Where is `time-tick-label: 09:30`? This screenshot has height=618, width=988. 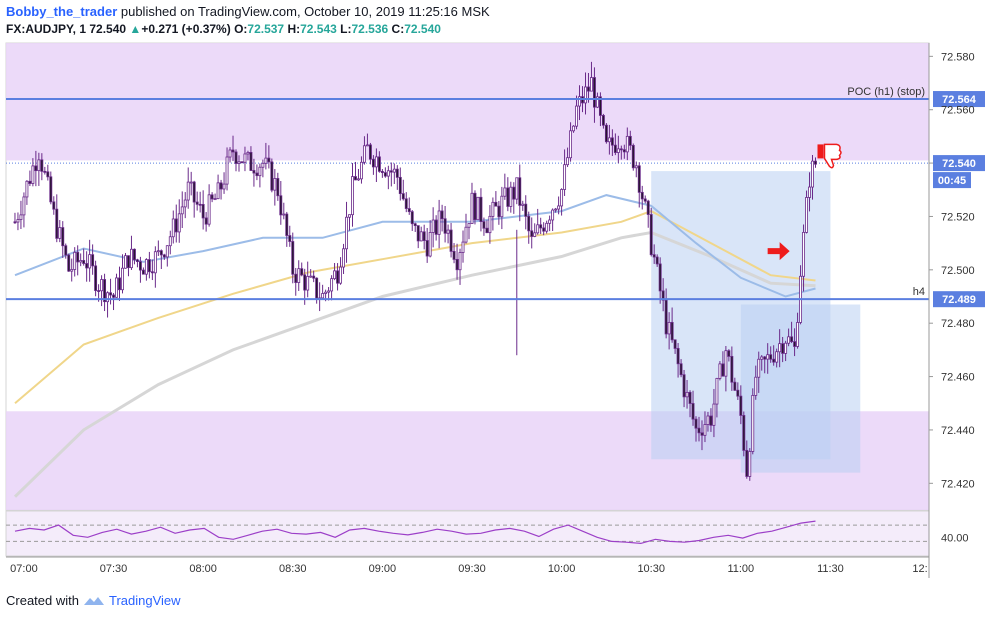 time-tick-label: 09:30 is located at coordinates (472, 569).